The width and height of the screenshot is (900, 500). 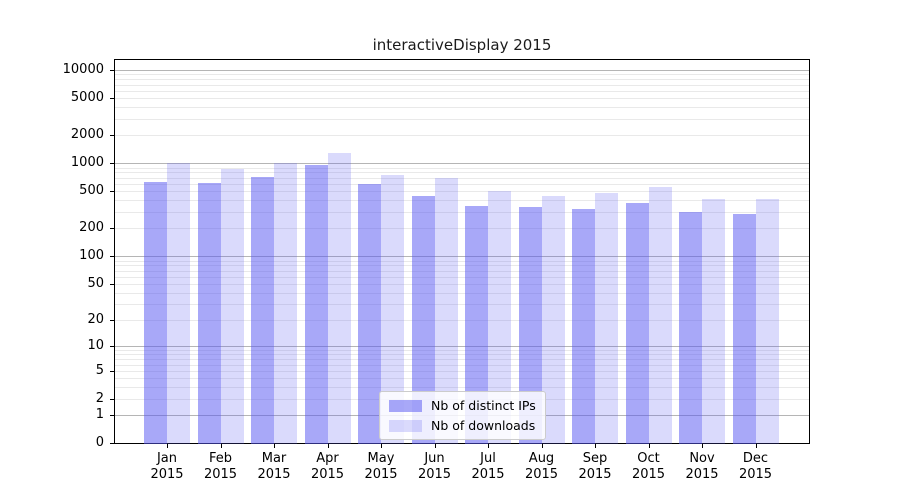 What do you see at coordinates (499, 317) in the screenshot?
I see `bar-downloads-jul` at bounding box center [499, 317].